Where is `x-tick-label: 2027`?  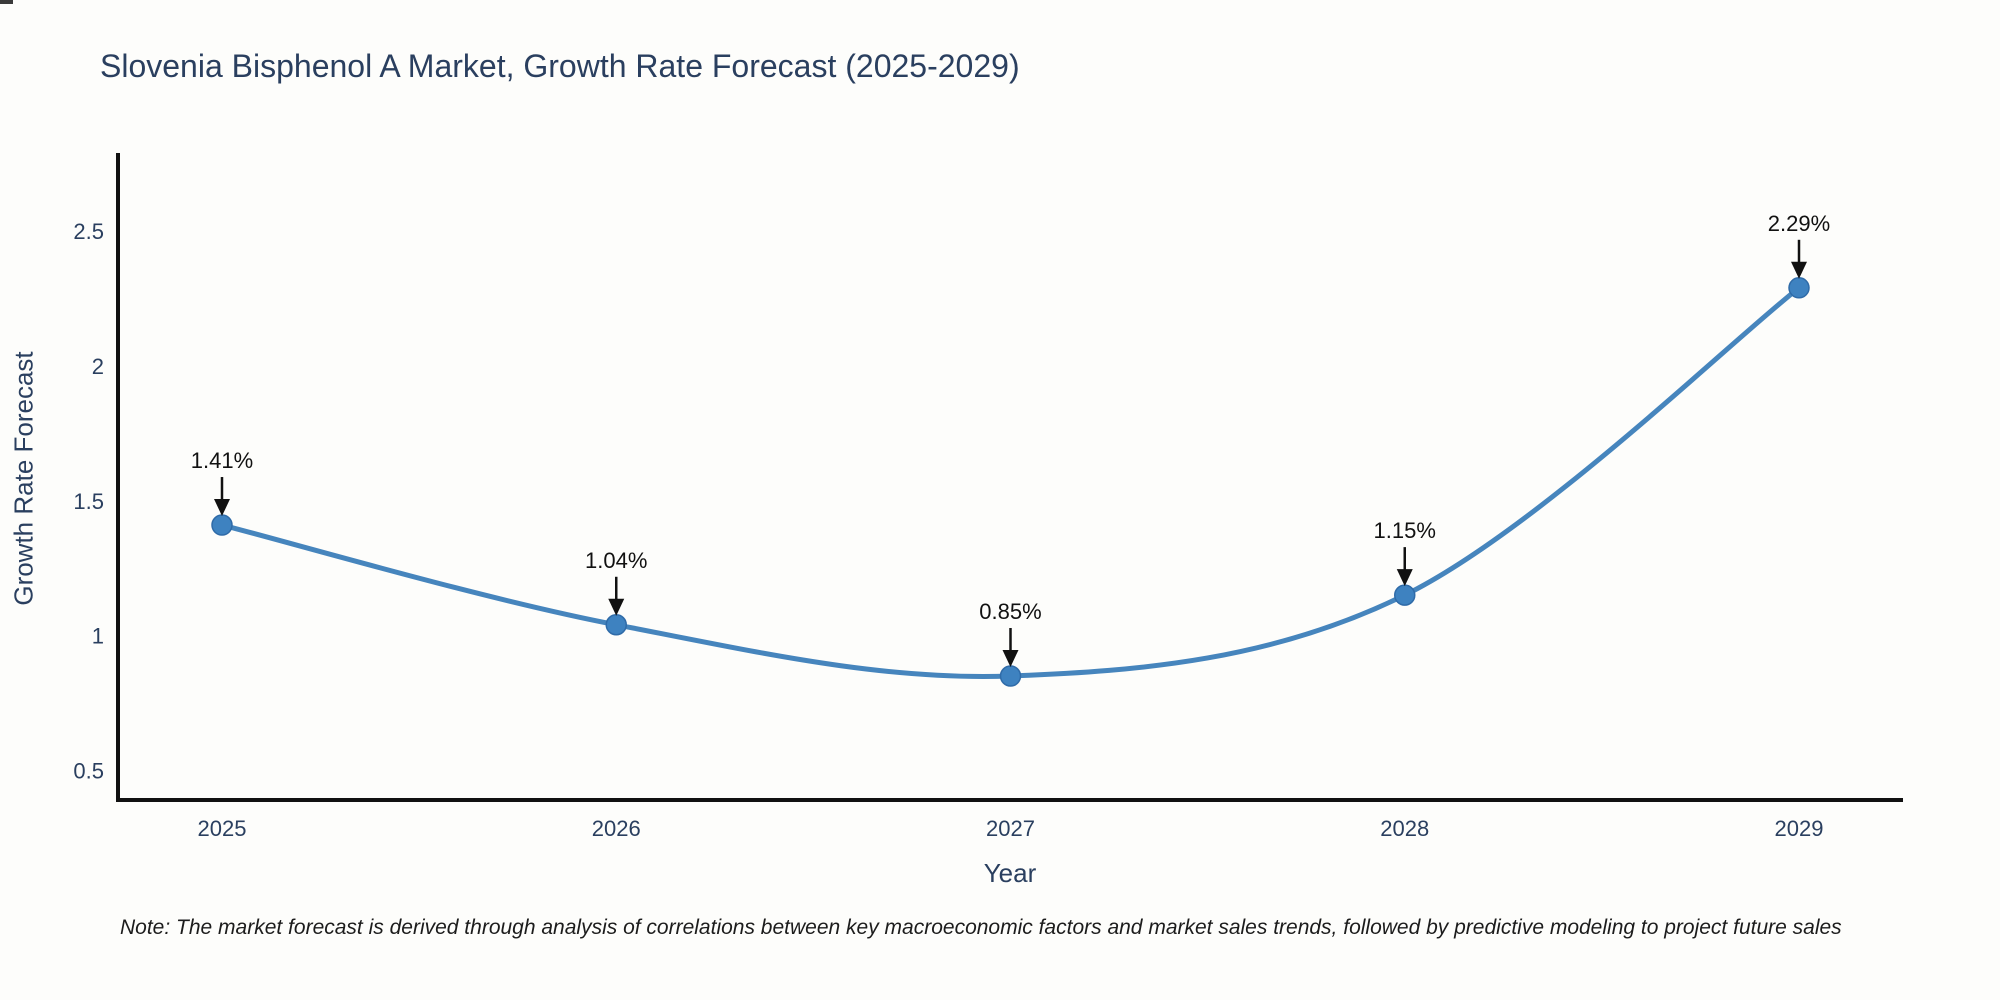
x-tick-label: 2027 is located at coordinates (1010, 828).